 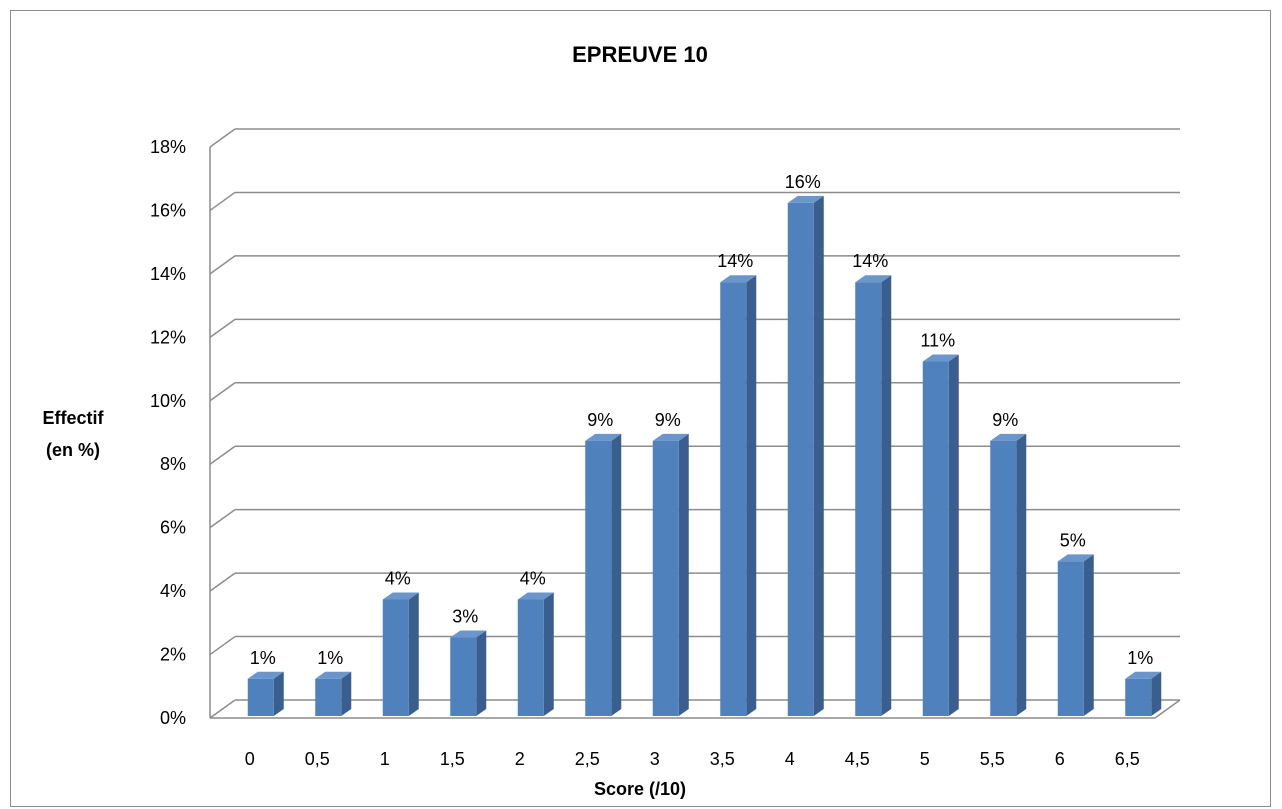 What do you see at coordinates (1167, 709) in the screenshot?
I see `floor-right-edge` at bounding box center [1167, 709].